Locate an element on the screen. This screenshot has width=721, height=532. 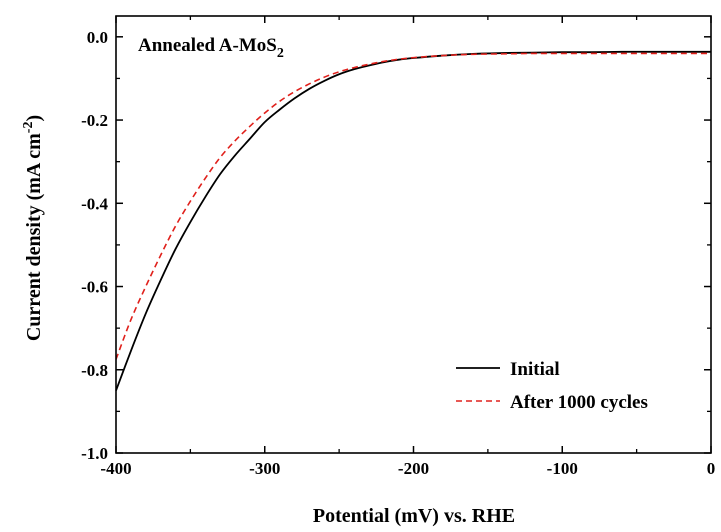
y-tick-label: -0.2 is located at coordinates (94, 120).